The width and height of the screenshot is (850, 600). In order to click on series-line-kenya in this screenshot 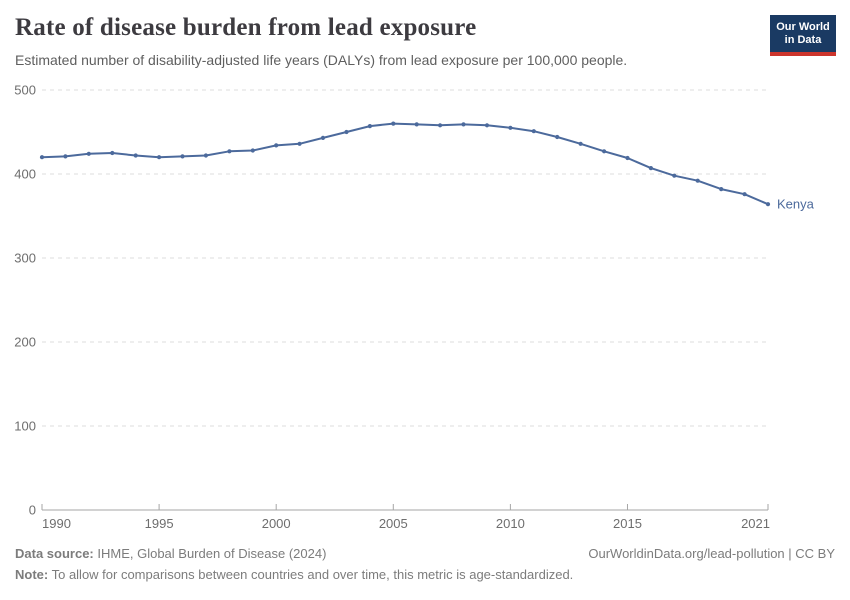, I will do `click(405, 164)`.